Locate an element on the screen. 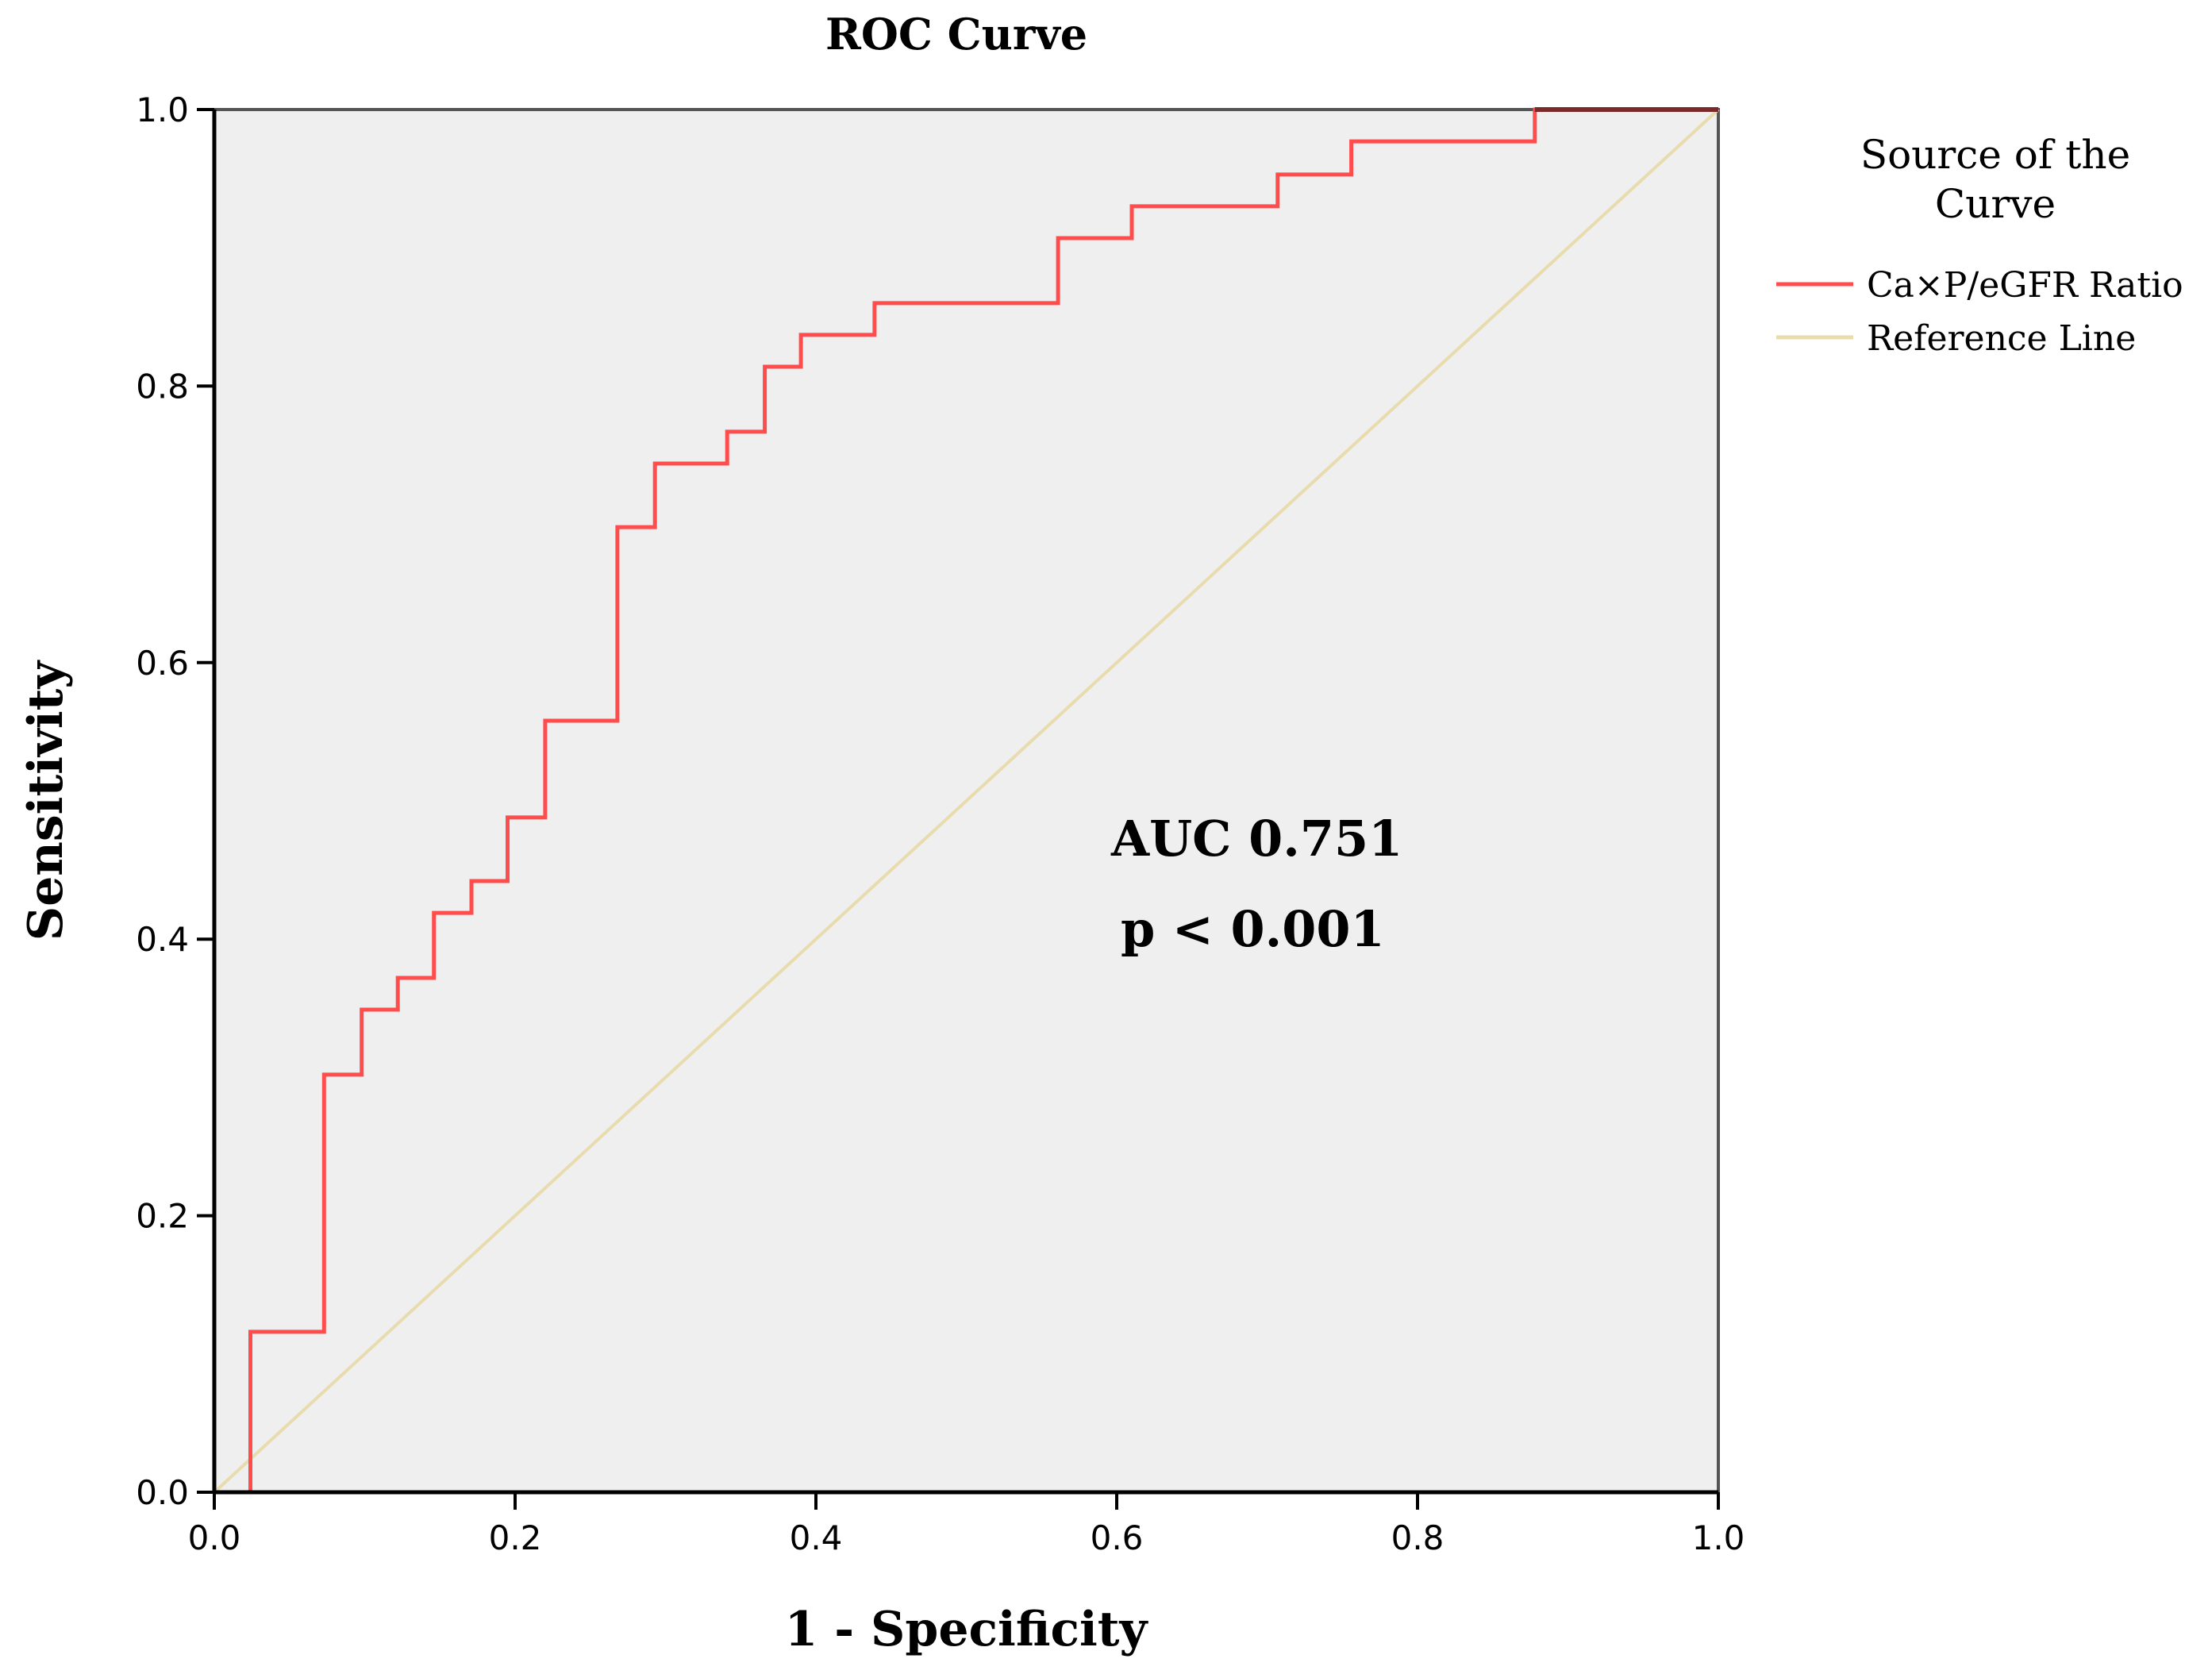  y-tick-label: 0.8 is located at coordinates (162, 386).